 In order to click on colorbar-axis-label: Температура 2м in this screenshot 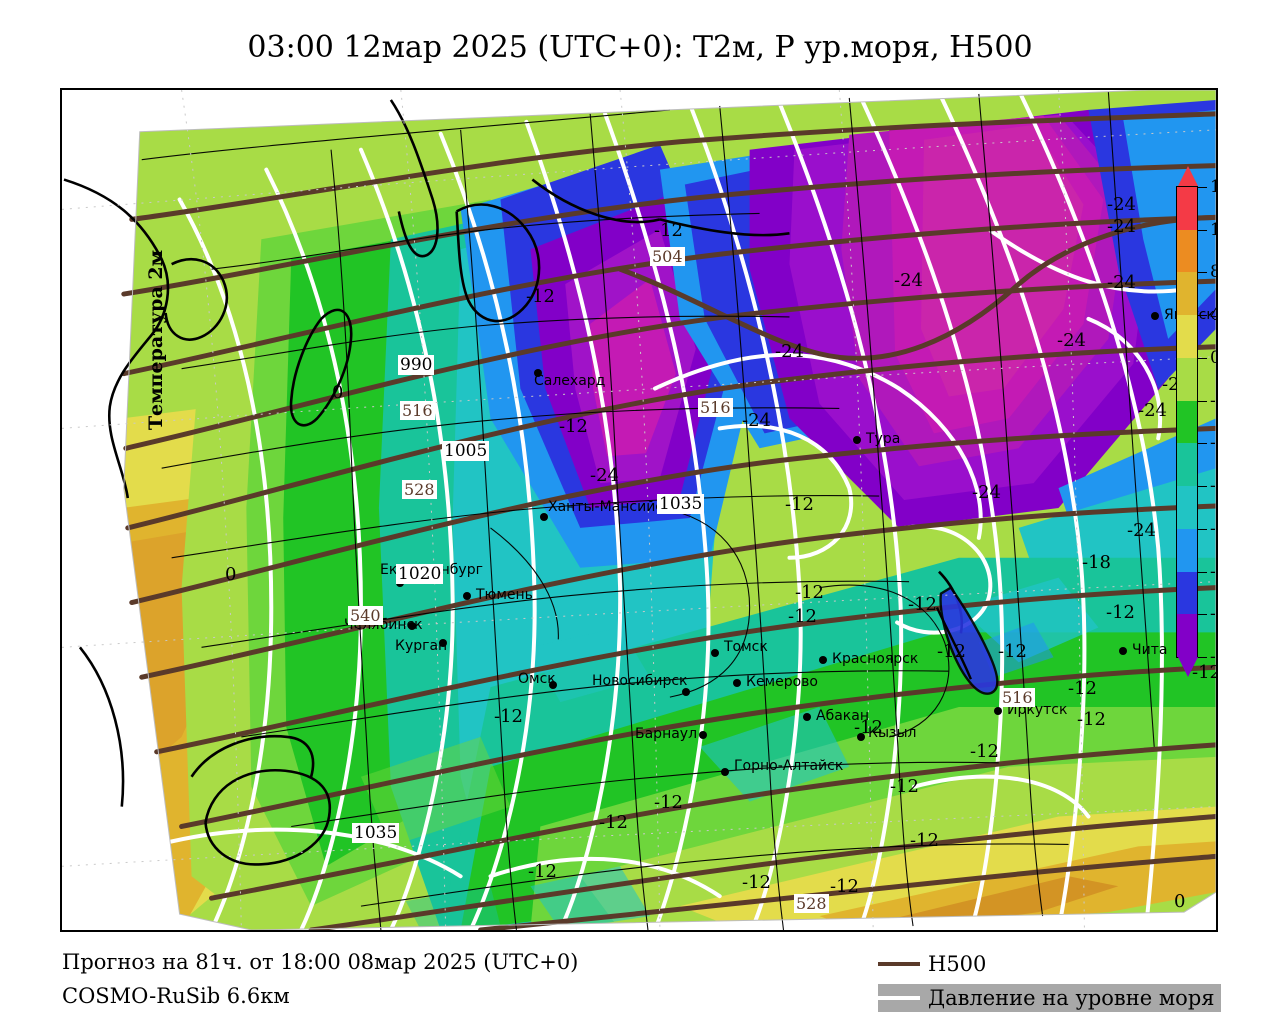, I will do `click(156, 340)`.